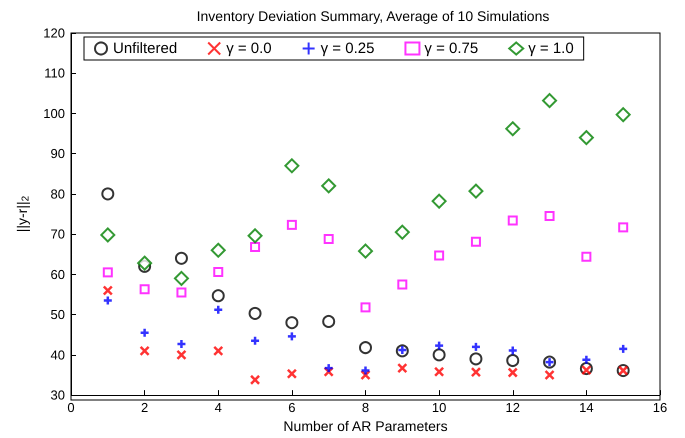  Describe the element at coordinates (439, 408) in the screenshot. I see `x-tick-label: 10` at that location.